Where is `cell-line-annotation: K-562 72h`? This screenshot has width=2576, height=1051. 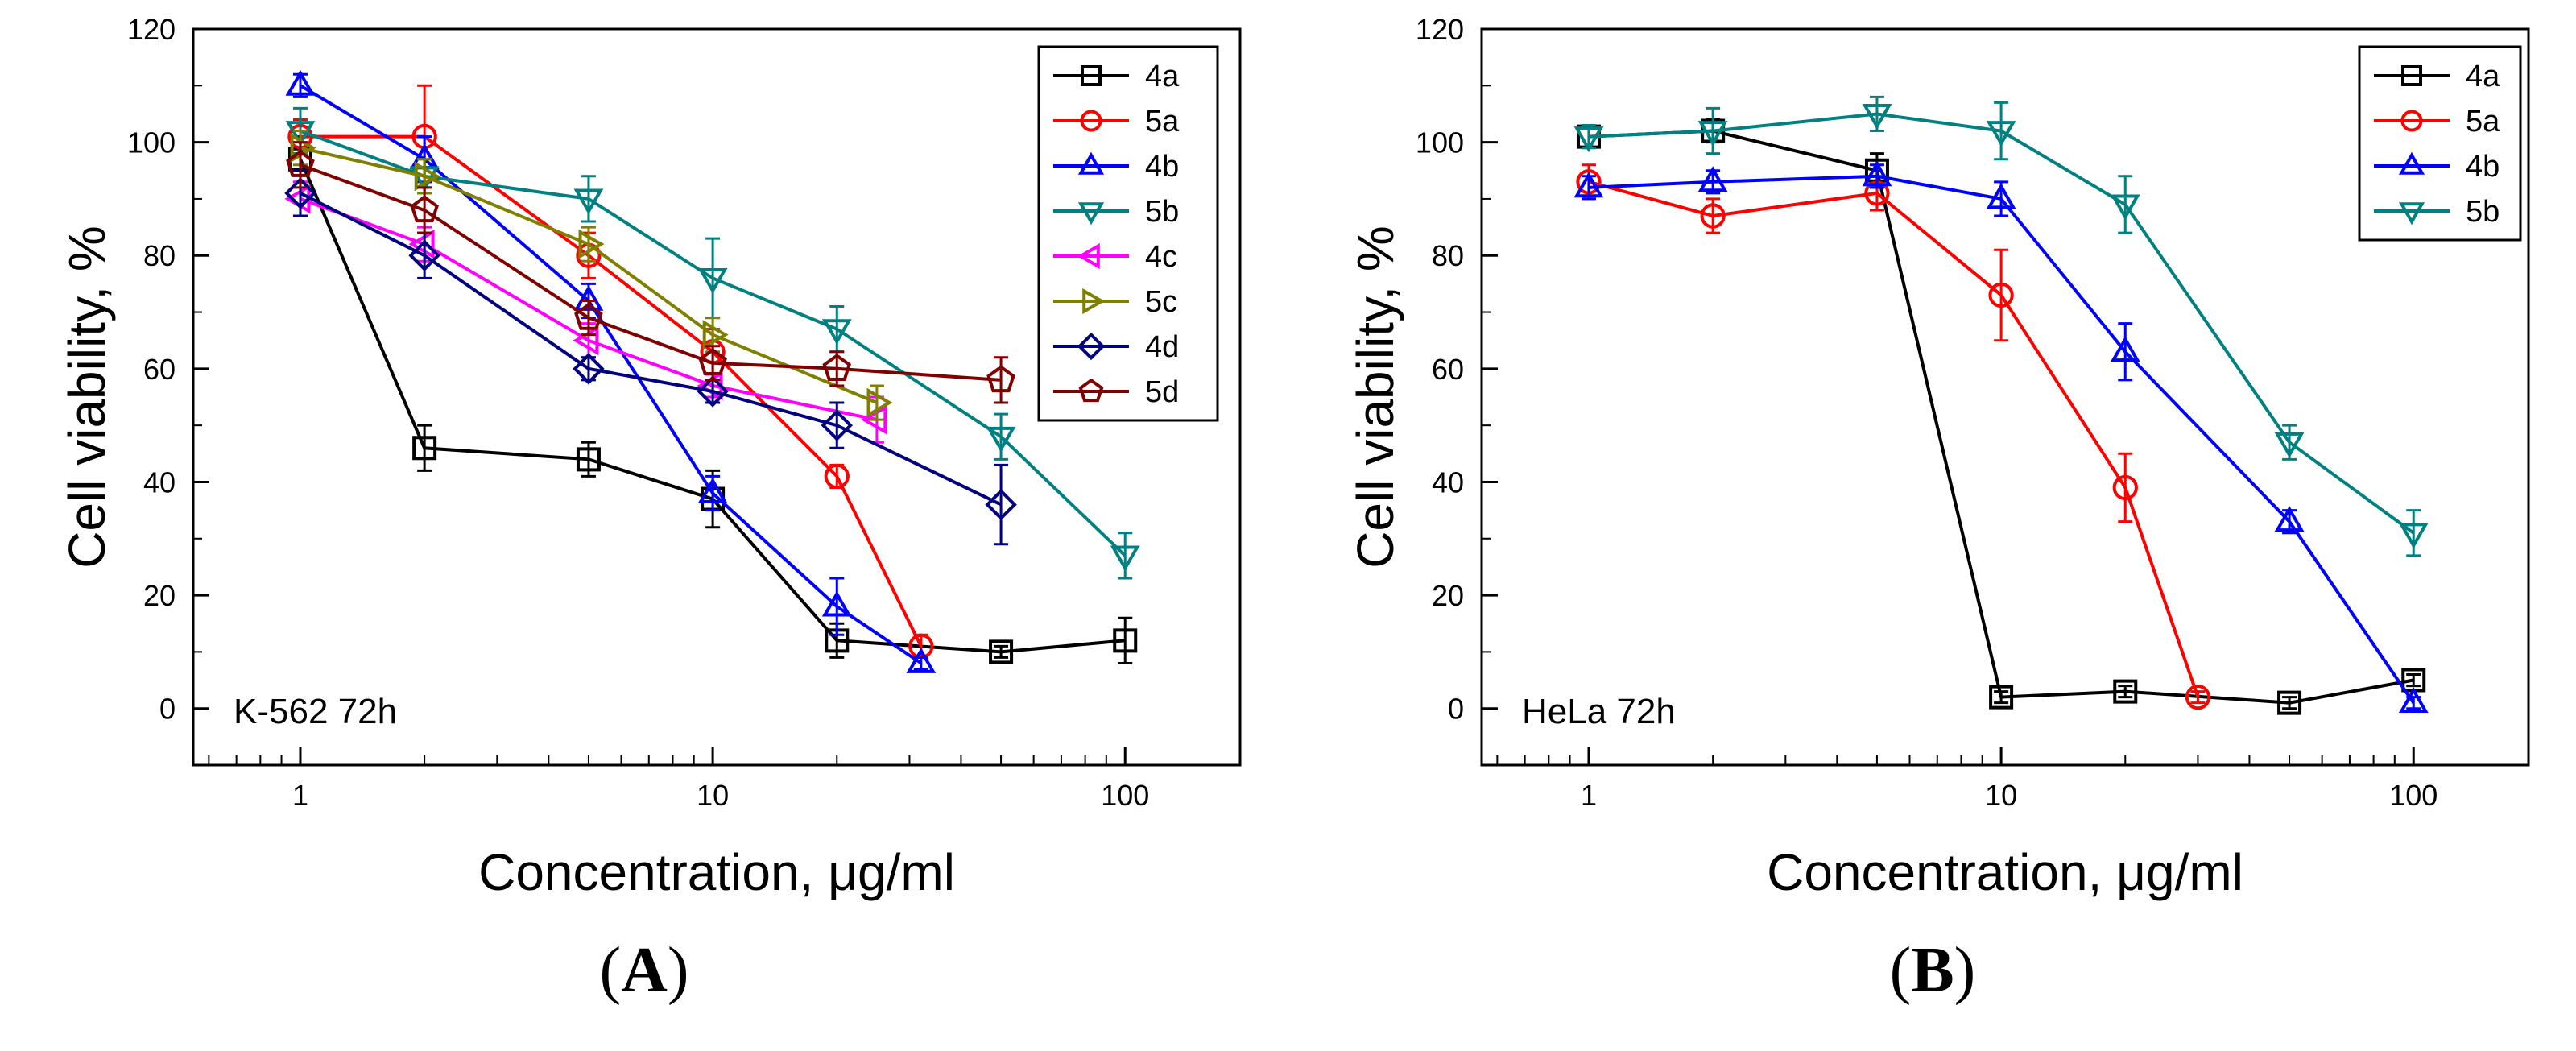
cell-line-annotation: K-562 72h is located at coordinates (316, 711).